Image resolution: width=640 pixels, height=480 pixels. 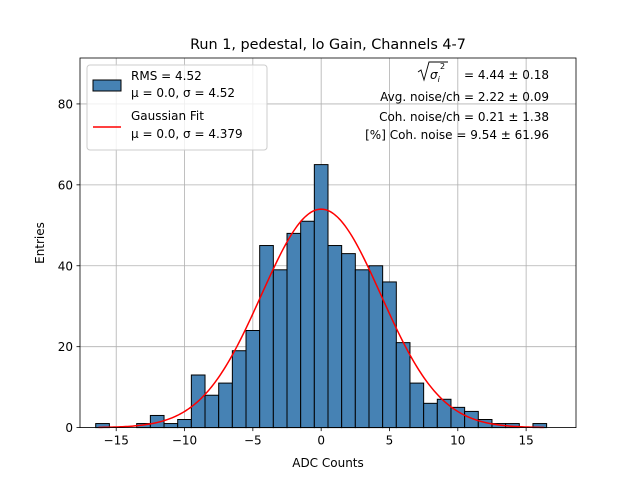 What do you see at coordinates (184, 441) in the screenshot?
I see `x-tick-label: −10` at bounding box center [184, 441].